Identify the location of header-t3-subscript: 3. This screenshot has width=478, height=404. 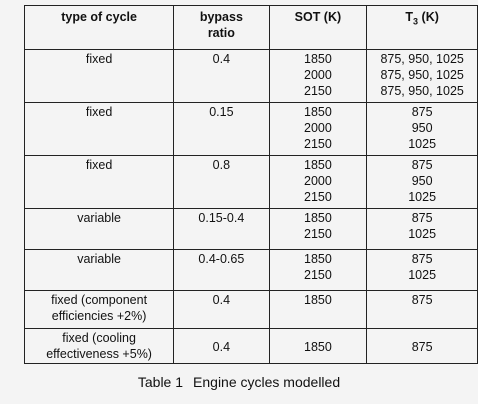
(416, 21).